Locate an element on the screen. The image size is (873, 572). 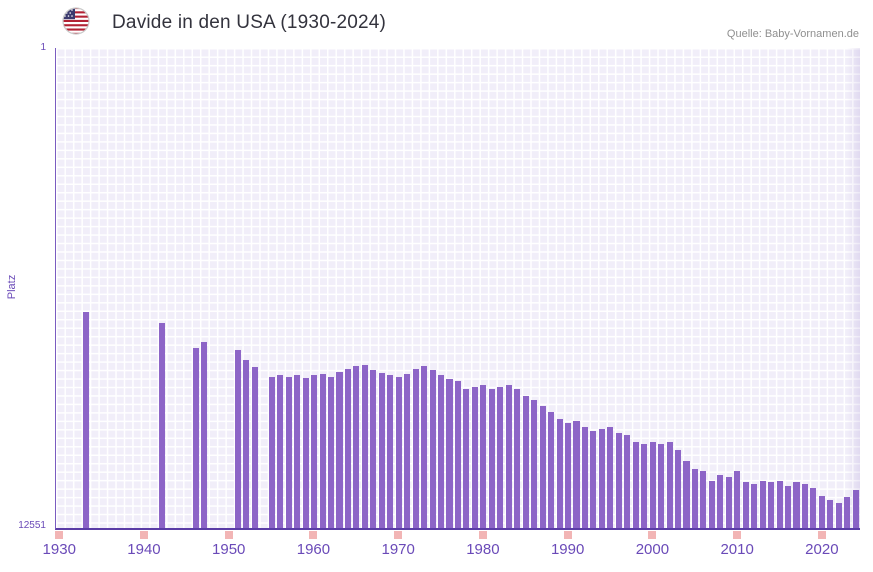
bar-2002 is located at coordinates (669, 485).